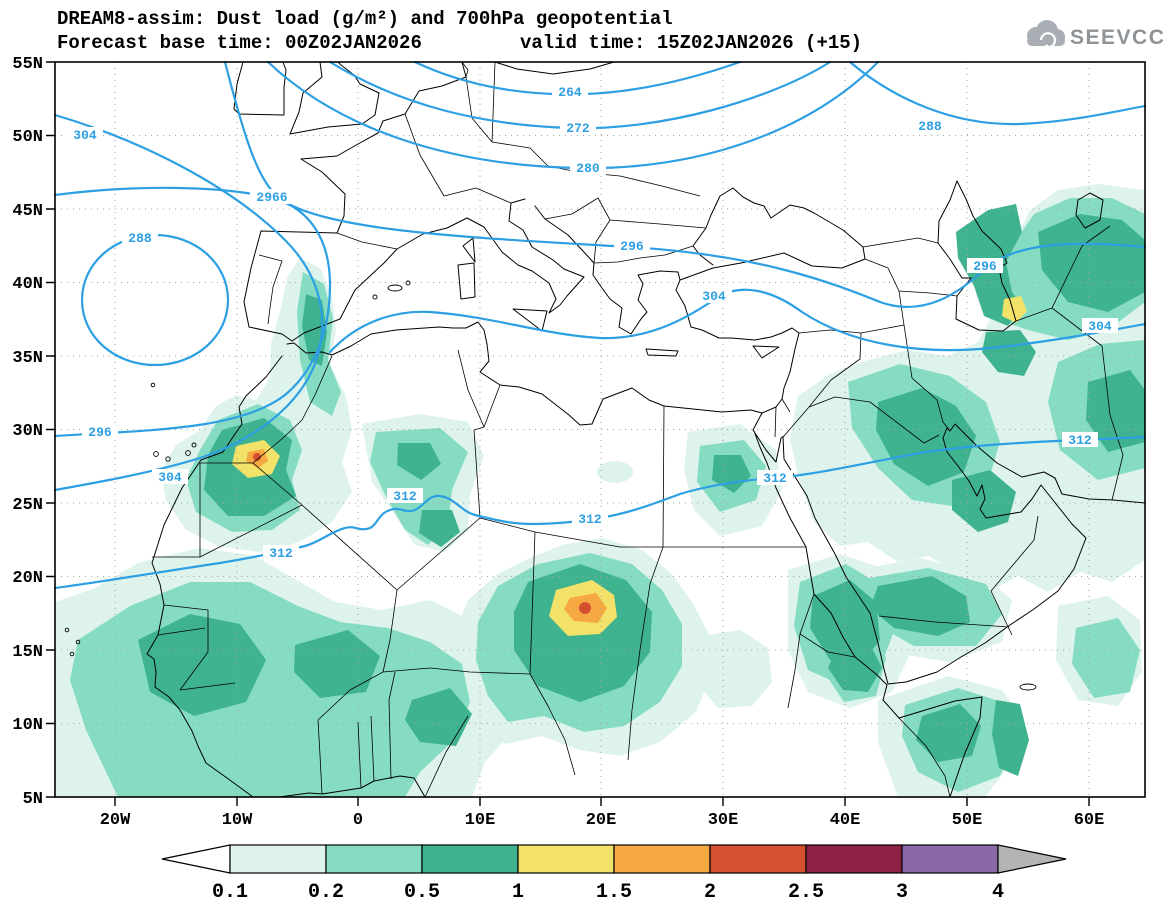 The width and height of the screenshot is (1165, 907). What do you see at coordinates (1117, 37) in the screenshot?
I see `seevccc-logo-text: SEEVCCC` at bounding box center [1117, 37].